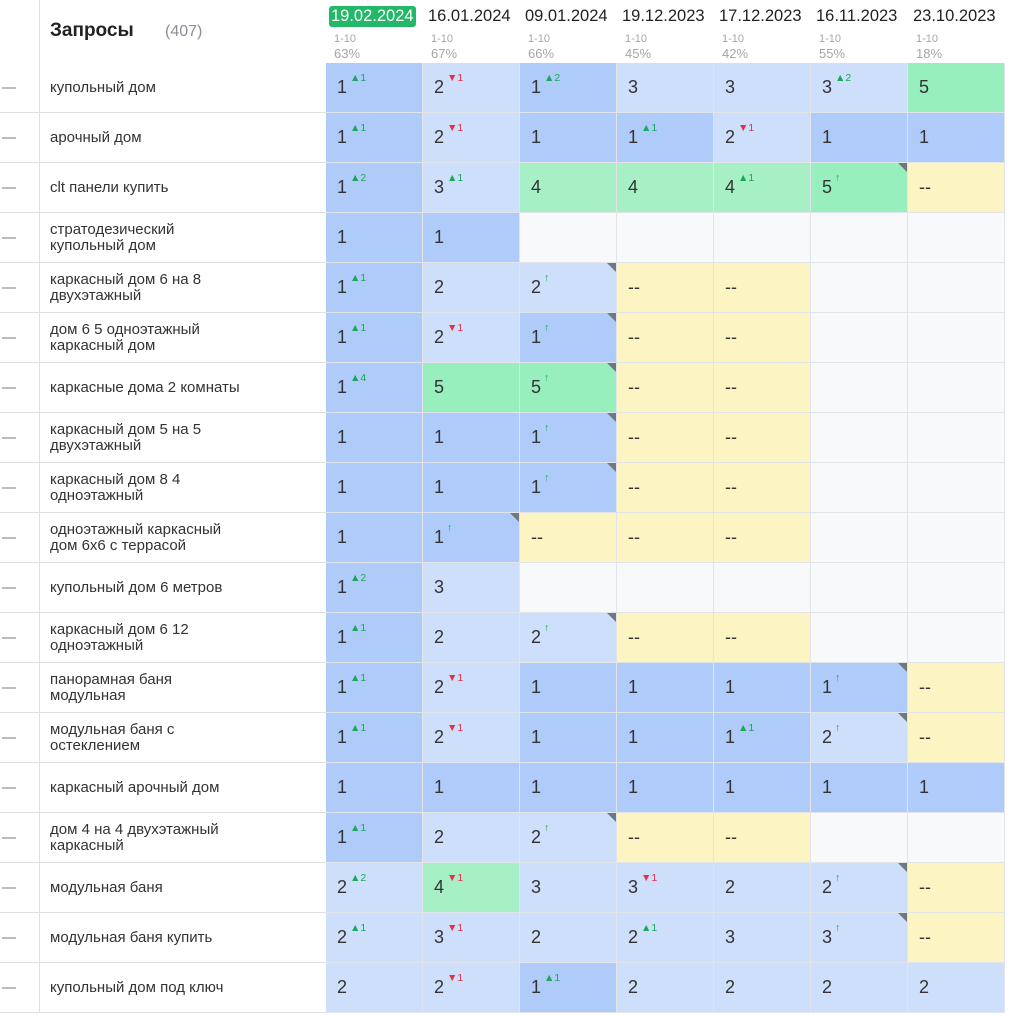 The image size is (1012, 1017). Describe the element at coordinates (183, 288) in the screenshot. I see `query-cell: каркасный дом 6 на 8 двухэтажный` at that location.